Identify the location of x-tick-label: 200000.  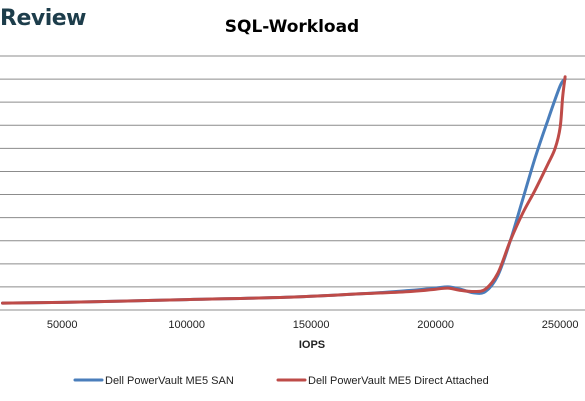
(435, 325).